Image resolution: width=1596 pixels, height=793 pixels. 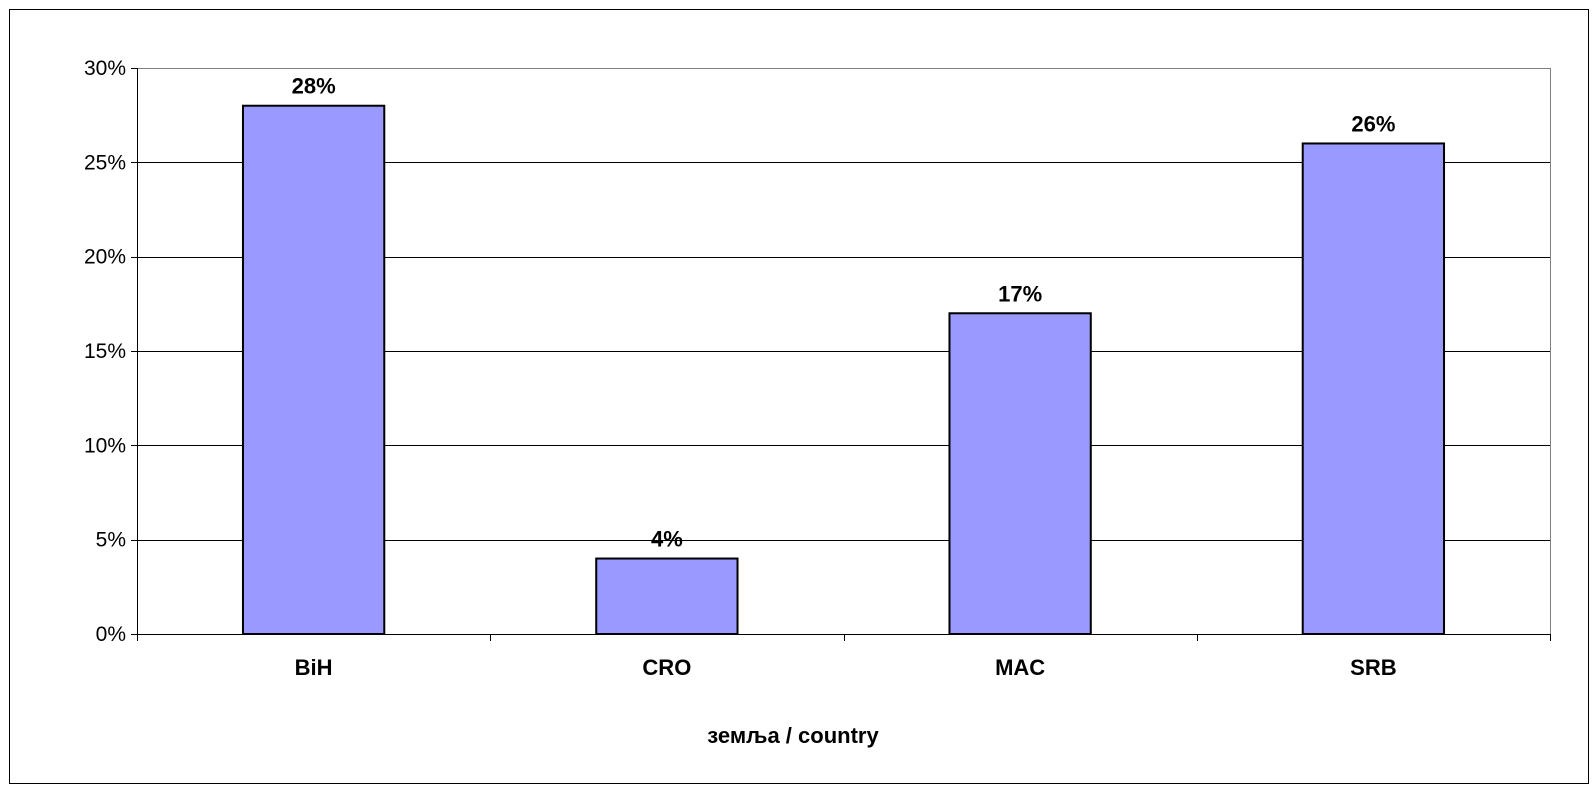 I want to click on data-label-mac: 17%, so click(x=1020, y=293).